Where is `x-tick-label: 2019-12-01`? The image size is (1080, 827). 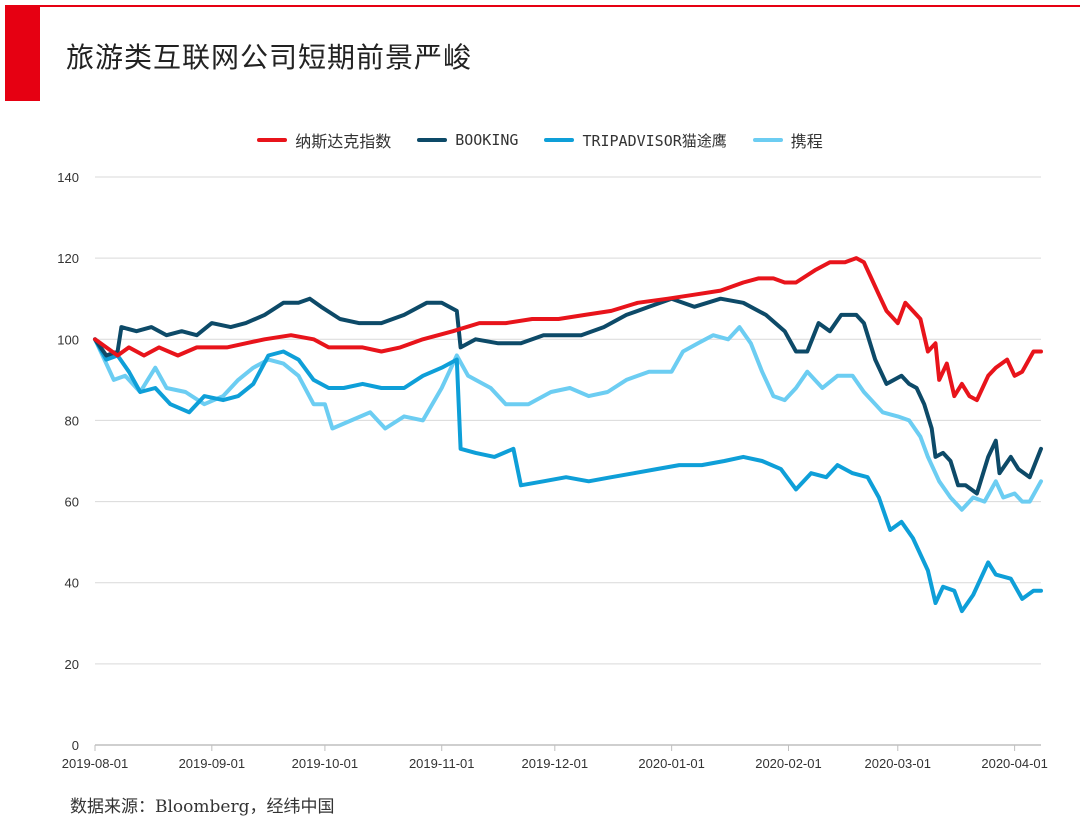
x-tick-label: 2019-12-01 is located at coordinates (555, 763).